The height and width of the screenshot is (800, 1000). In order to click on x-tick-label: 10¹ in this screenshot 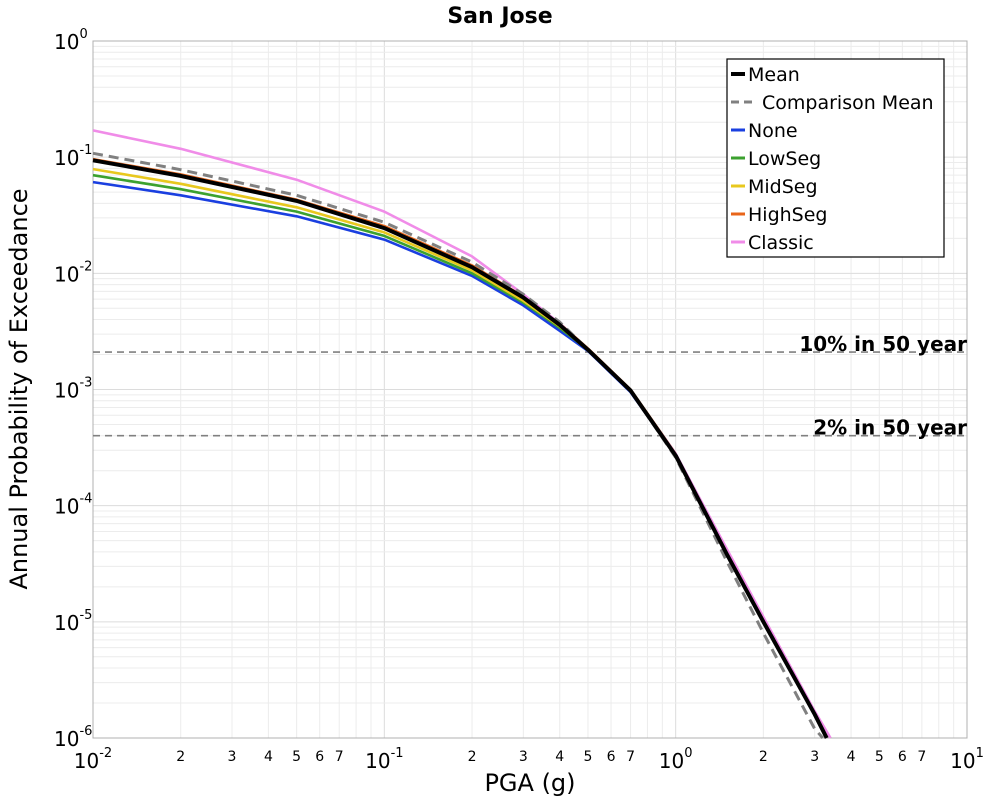, I will do `click(967, 759)`.